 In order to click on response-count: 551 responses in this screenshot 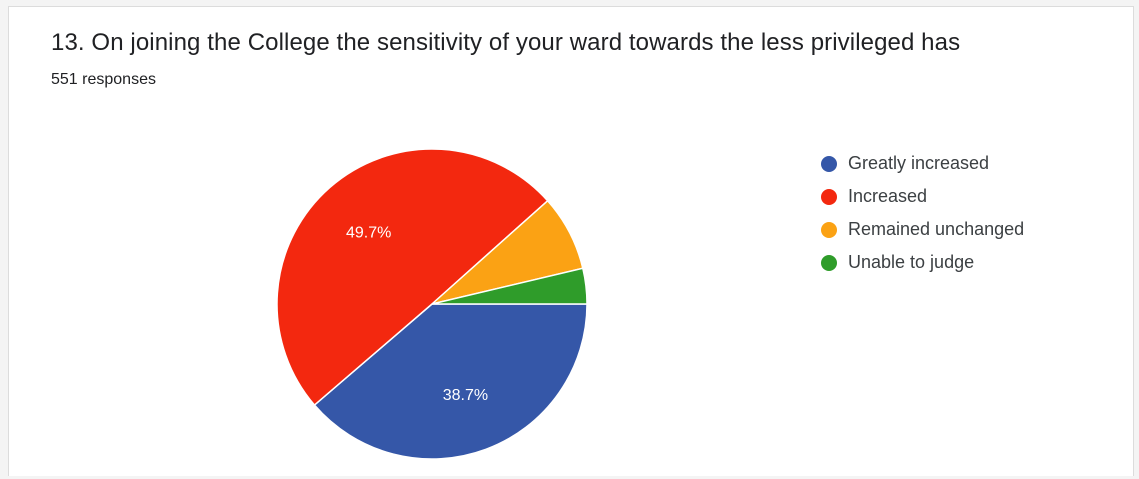, I will do `click(103, 79)`.